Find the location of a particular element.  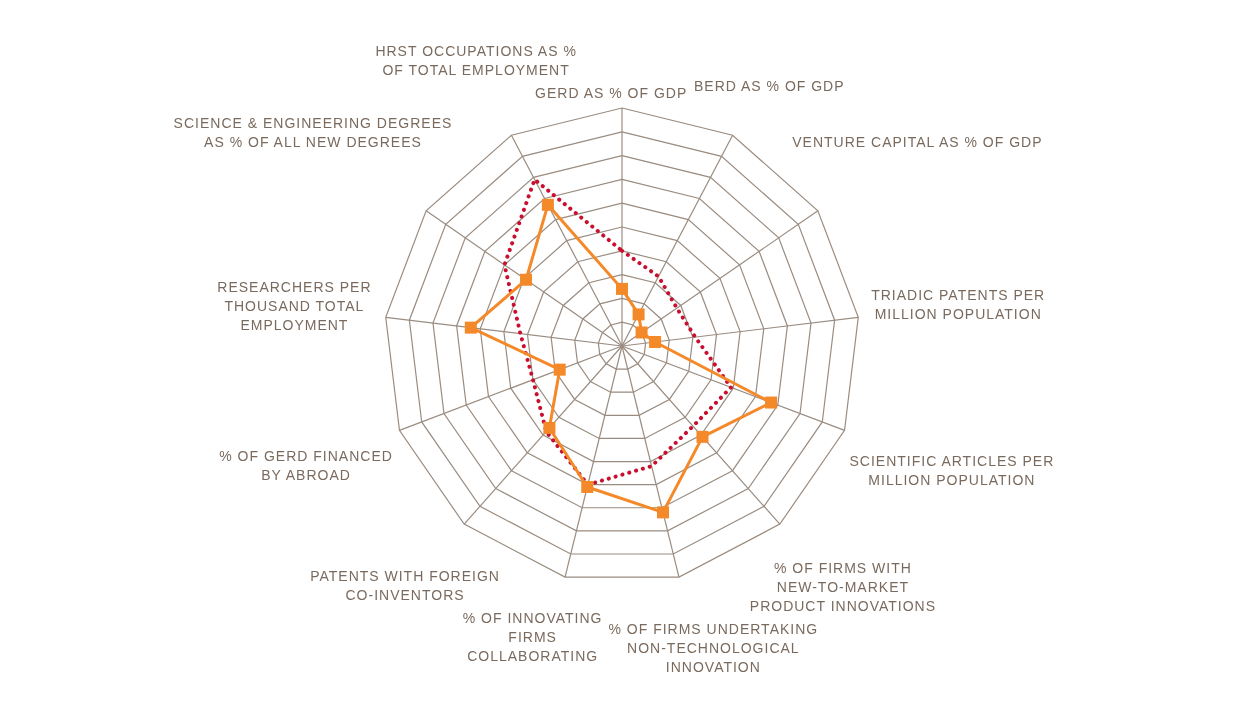

spoke-label: % OF GERD FINANCED BY ABROAD is located at coordinates (306, 466).